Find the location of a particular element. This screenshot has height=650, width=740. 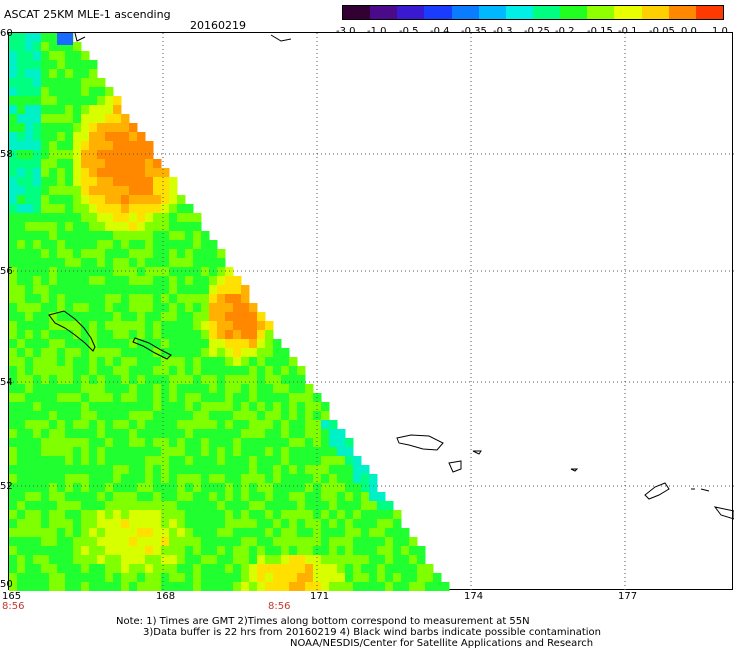

lon-label-168: 168 is located at coordinates (166, 596).